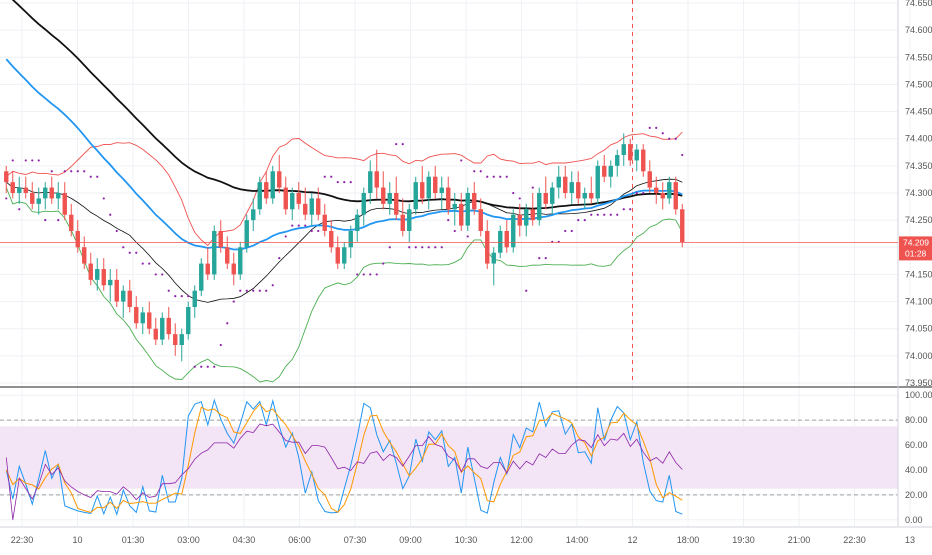  I want to click on price-tick-label: 73.950, so click(918, 383).